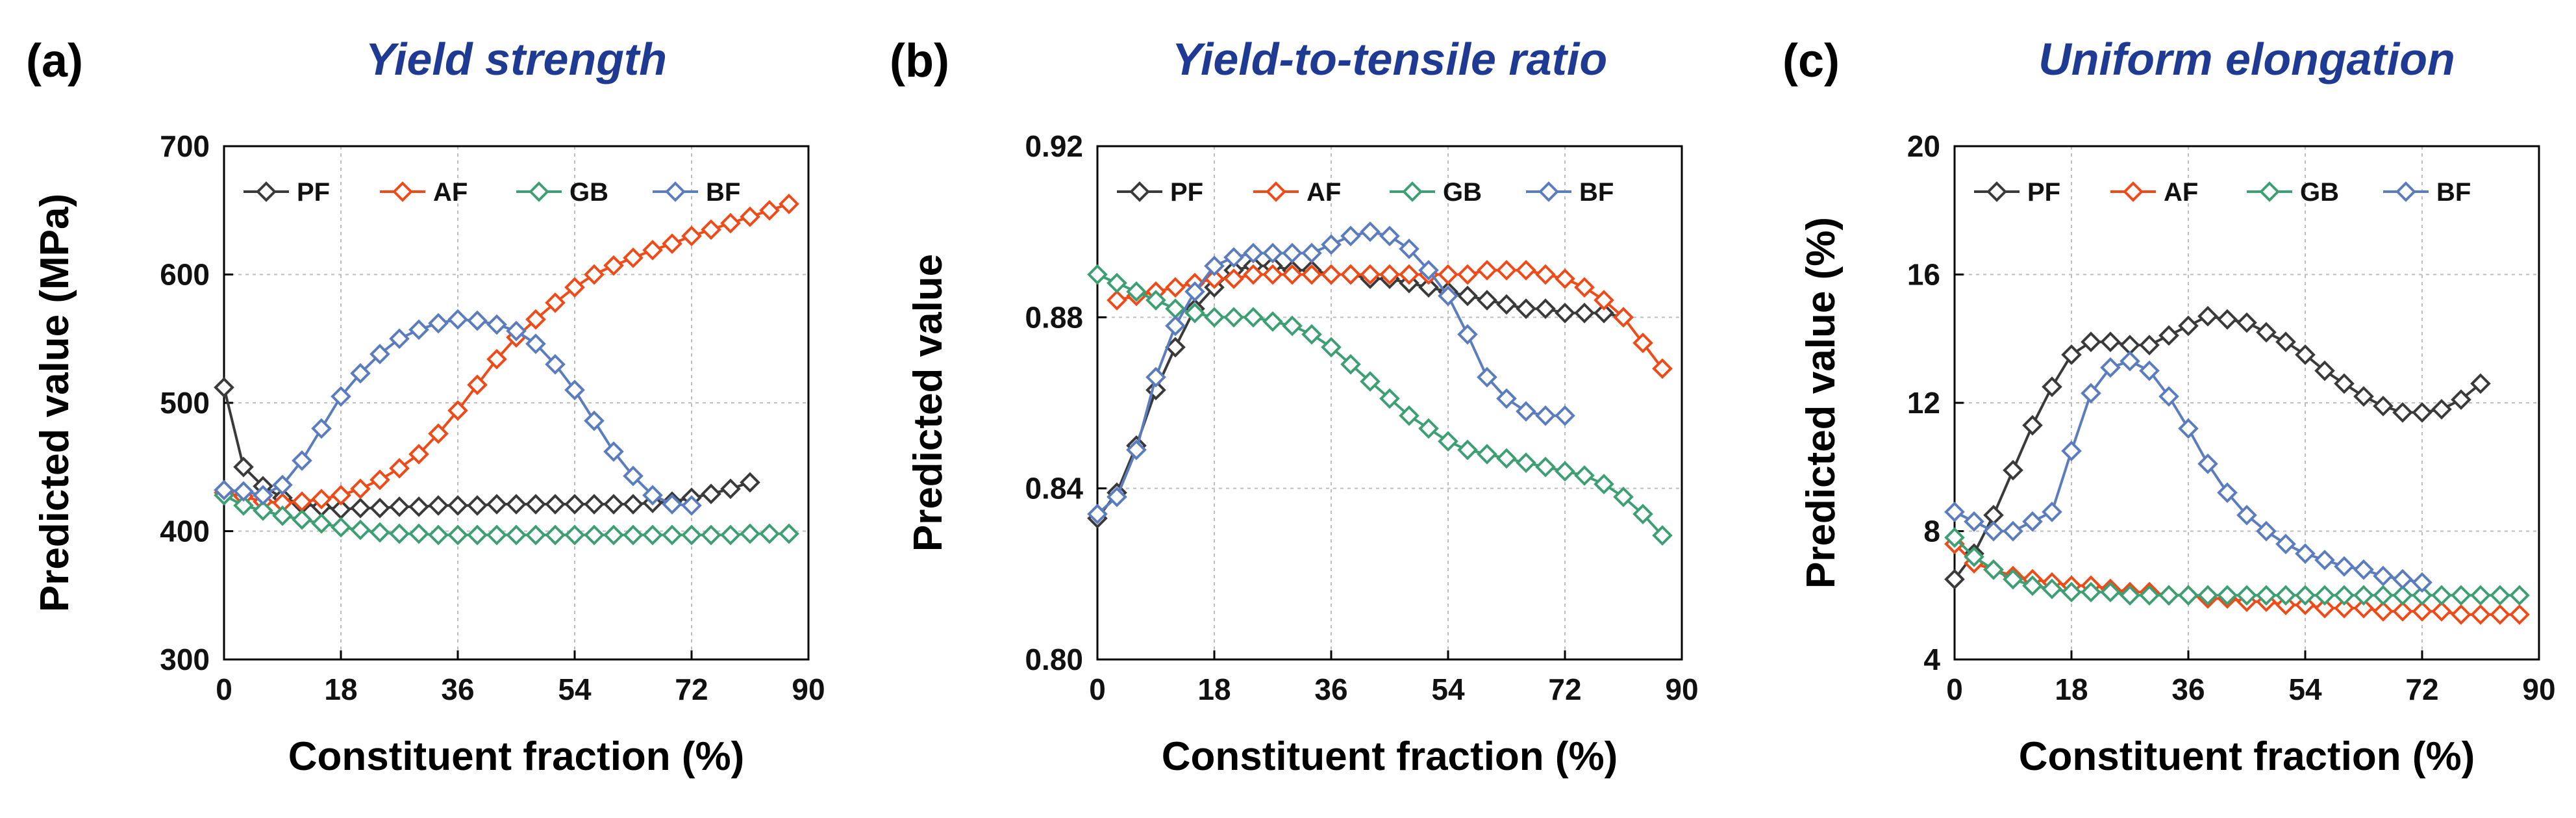 The height and width of the screenshot is (818, 2576). Describe the element at coordinates (1811, 61) in the screenshot. I see `panel-label: (c)` at that location.